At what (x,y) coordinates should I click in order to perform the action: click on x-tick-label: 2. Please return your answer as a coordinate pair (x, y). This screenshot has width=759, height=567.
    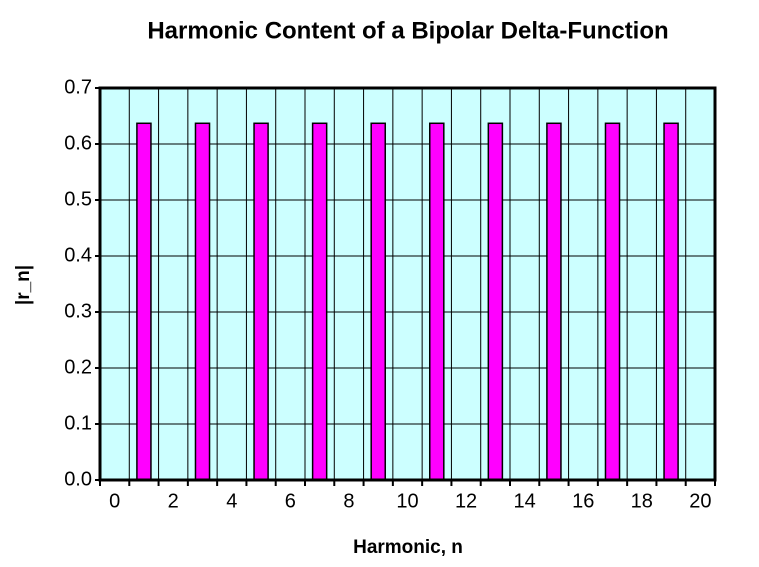
    Looking at the image, I should click on (173, 501).